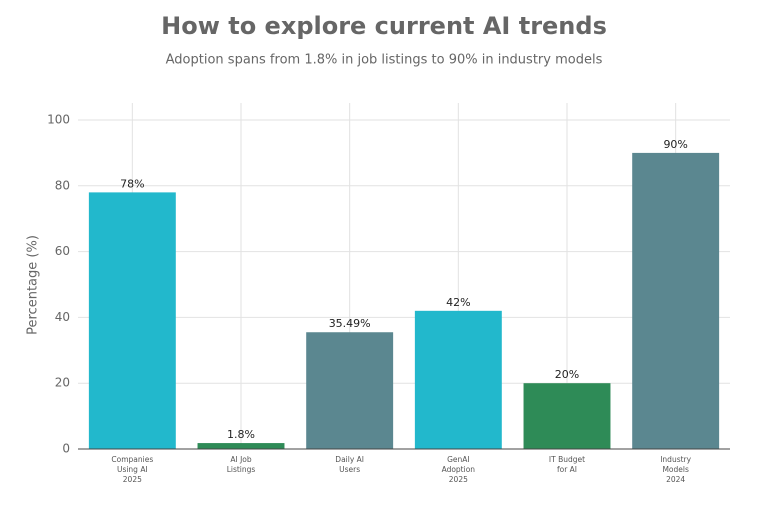 This screenshot has width=768, height=512. I want to click on y-tick-label: 60, so click(62, 251).